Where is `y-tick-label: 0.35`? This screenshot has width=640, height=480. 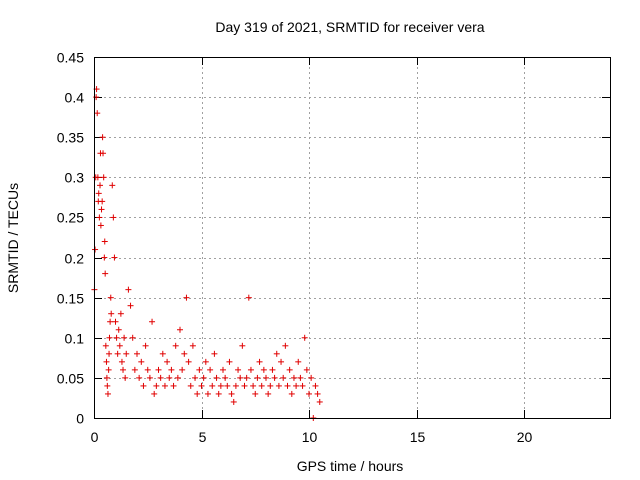
y-tick-label: 0.35 is located at coordinates (70, 138).